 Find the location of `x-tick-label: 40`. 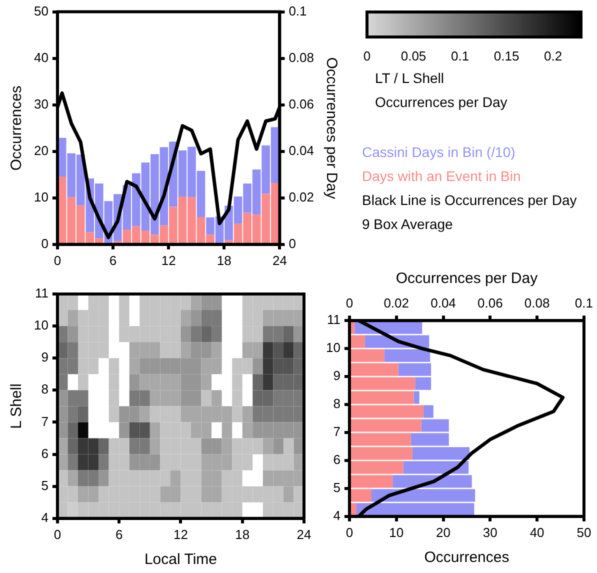

x-tick-label: 40 is located at coordinates (537, 532).